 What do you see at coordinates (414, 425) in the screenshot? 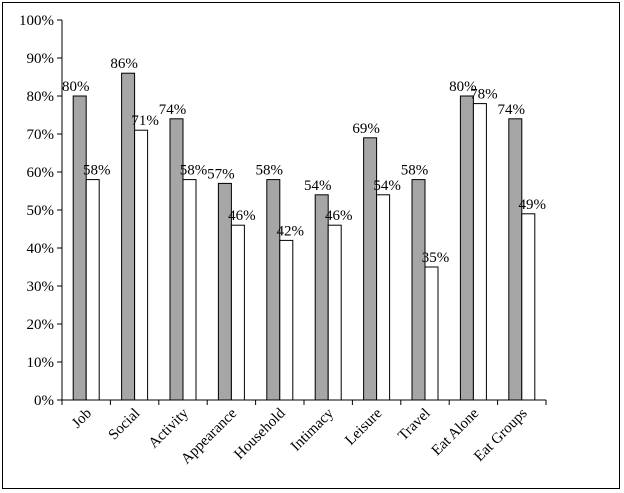
I see `category-label: Travel` at bounding box center [414, 425].